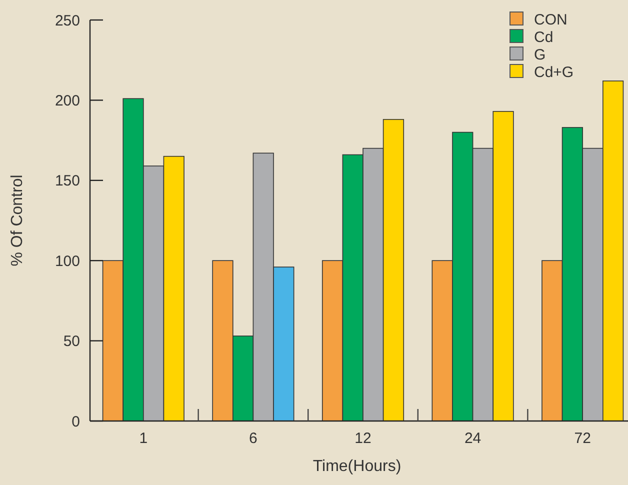 The width and height of the screenshot is (628, 485). What do you see at coordinates (363, 438) in the screenshot?
I see `x-tick-label: 12` at bounding box center [363, 438].